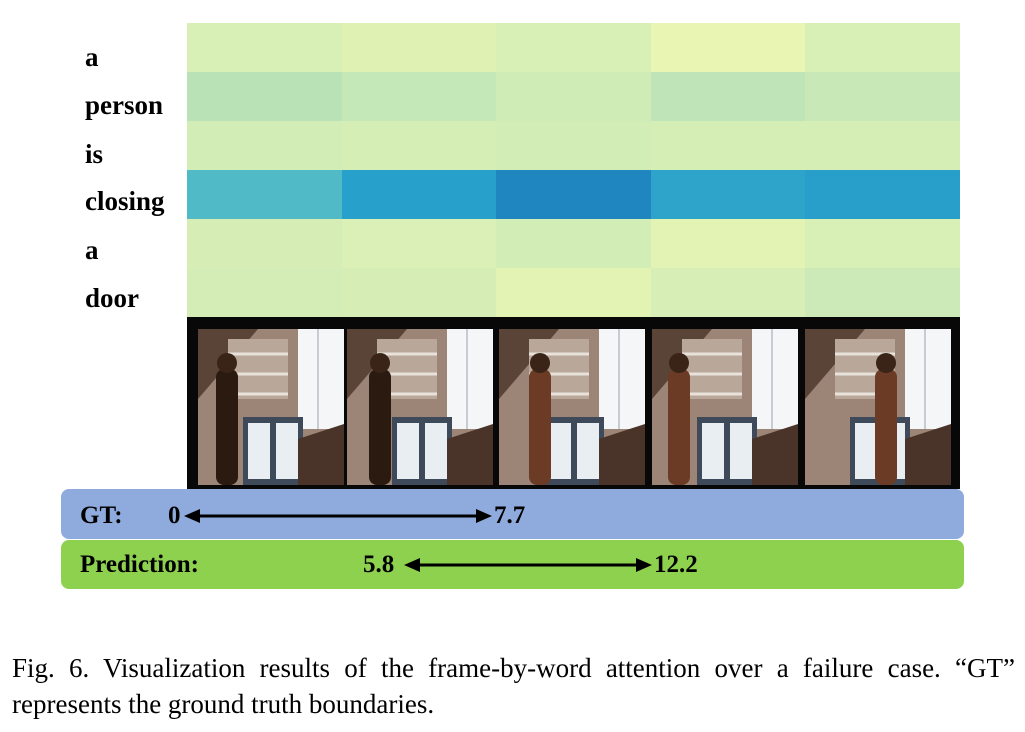 This screenshot has height=732, width=1025. Describe the element at coordinates (92, 250) in the screenshot. I see `word-label-a-2: a` at that location.